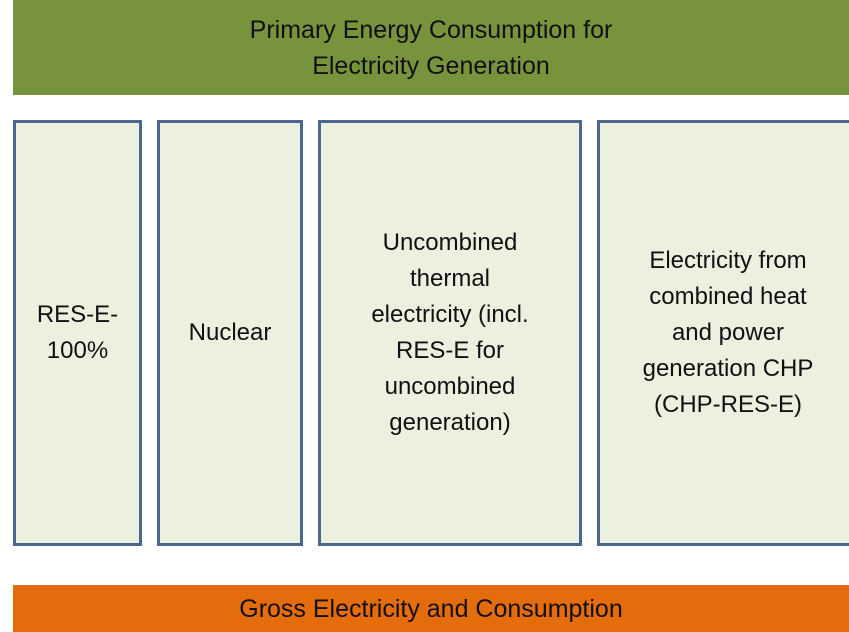 This screenshot has height=632, width=849. Describe the element at coordinates (450, 422) in the screenshot. I see `text-line: generation)` at that location.